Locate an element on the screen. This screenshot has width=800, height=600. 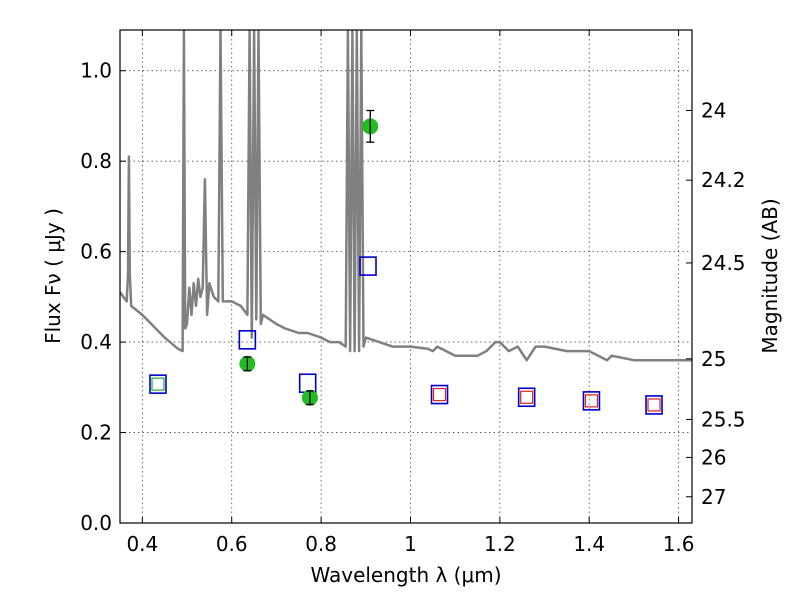
x-tick-label: 0.8 is located at coordinates (321, 544).